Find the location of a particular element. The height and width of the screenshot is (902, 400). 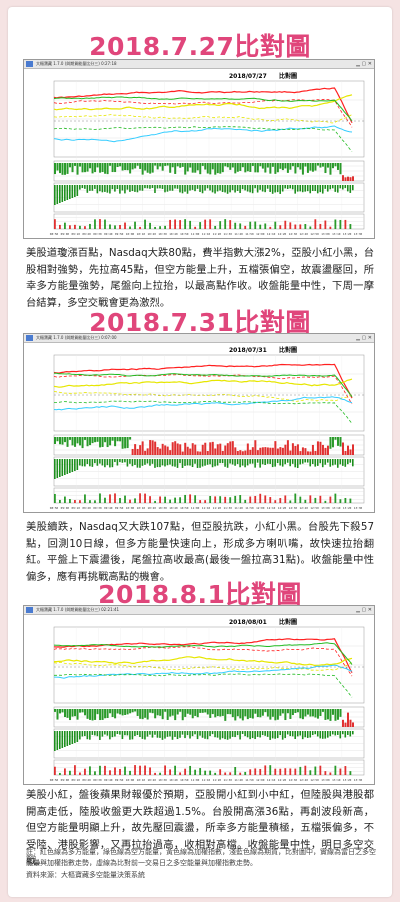

time-tick-label: 10:20 is located at coordinates (152, 508).